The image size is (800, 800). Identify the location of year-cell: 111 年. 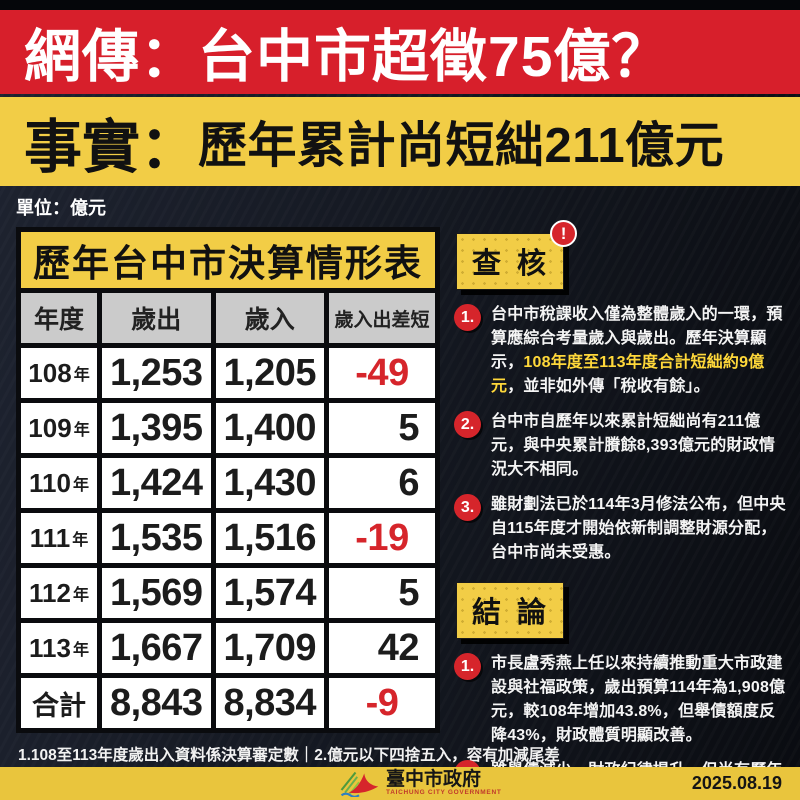
(59, 538).